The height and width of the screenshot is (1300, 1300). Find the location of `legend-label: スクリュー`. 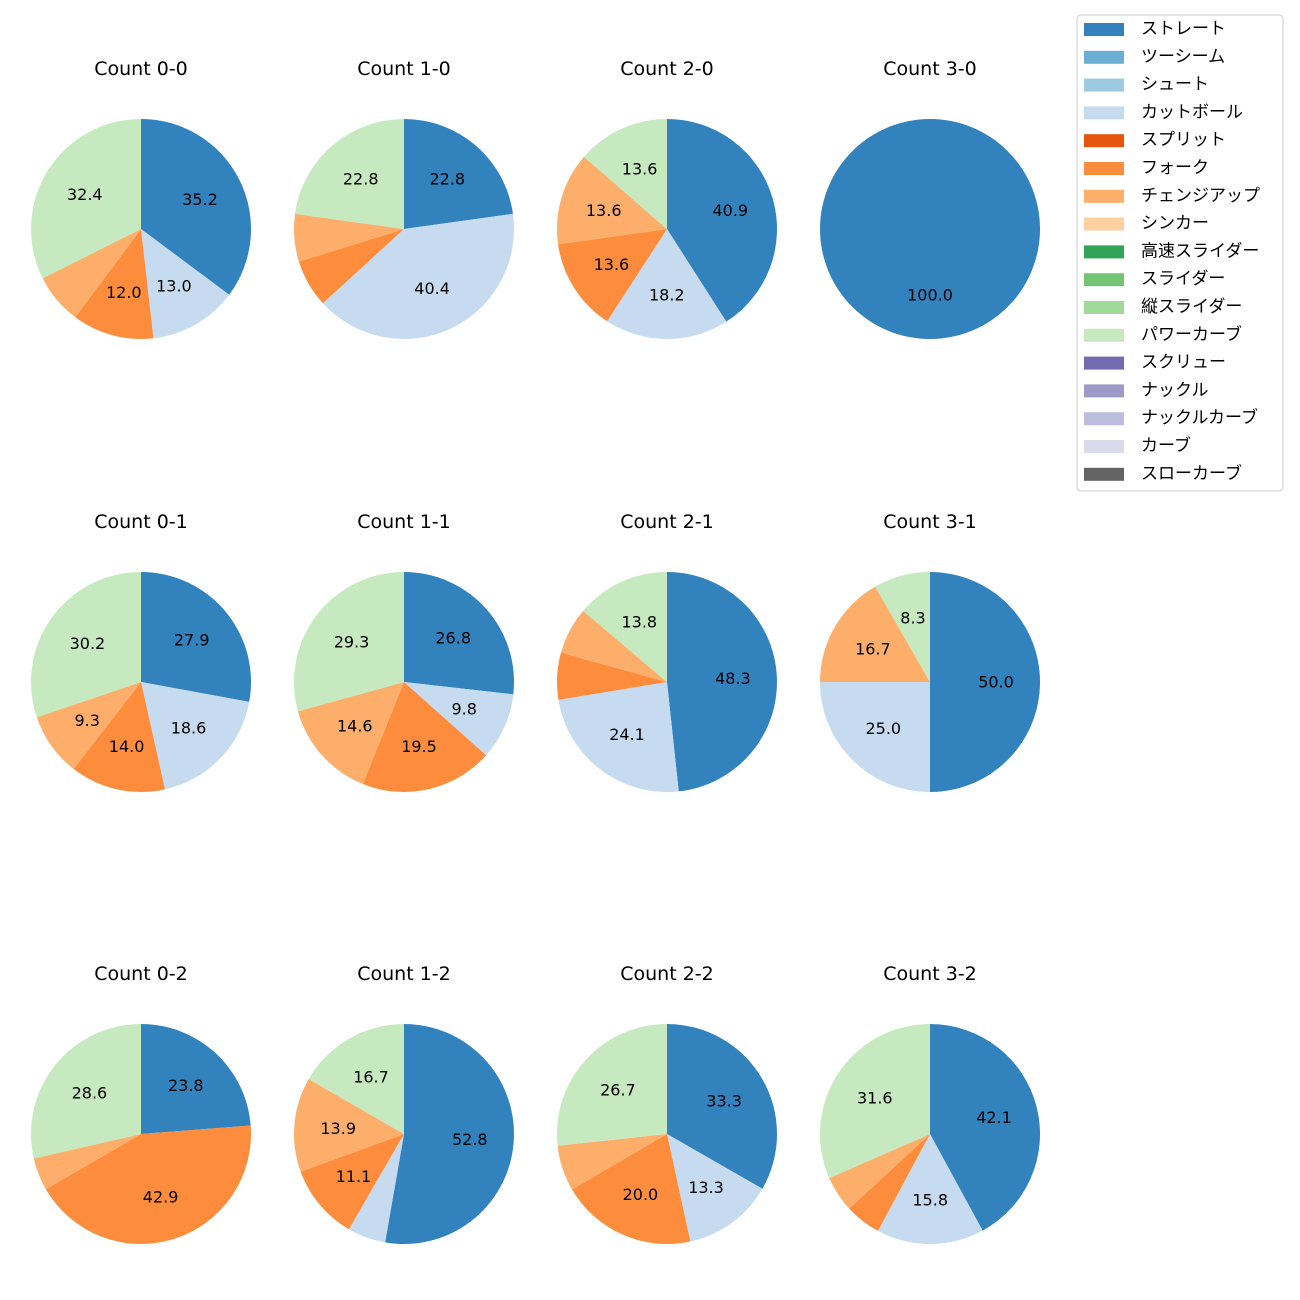

legend-label: スクリュー is located at coordinates (1183, 363).